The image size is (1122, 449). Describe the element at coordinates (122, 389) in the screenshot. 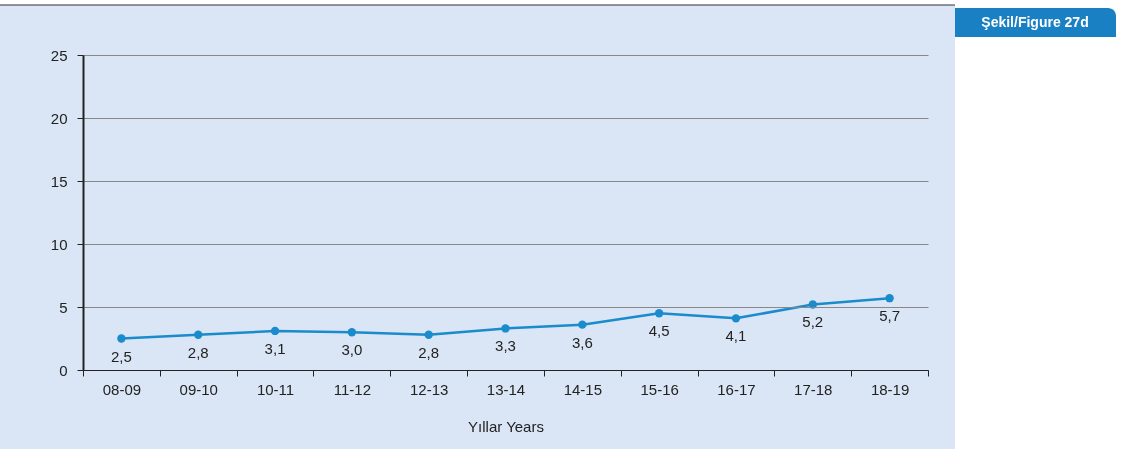

I see `x-tick-label: 08-09` at that location.